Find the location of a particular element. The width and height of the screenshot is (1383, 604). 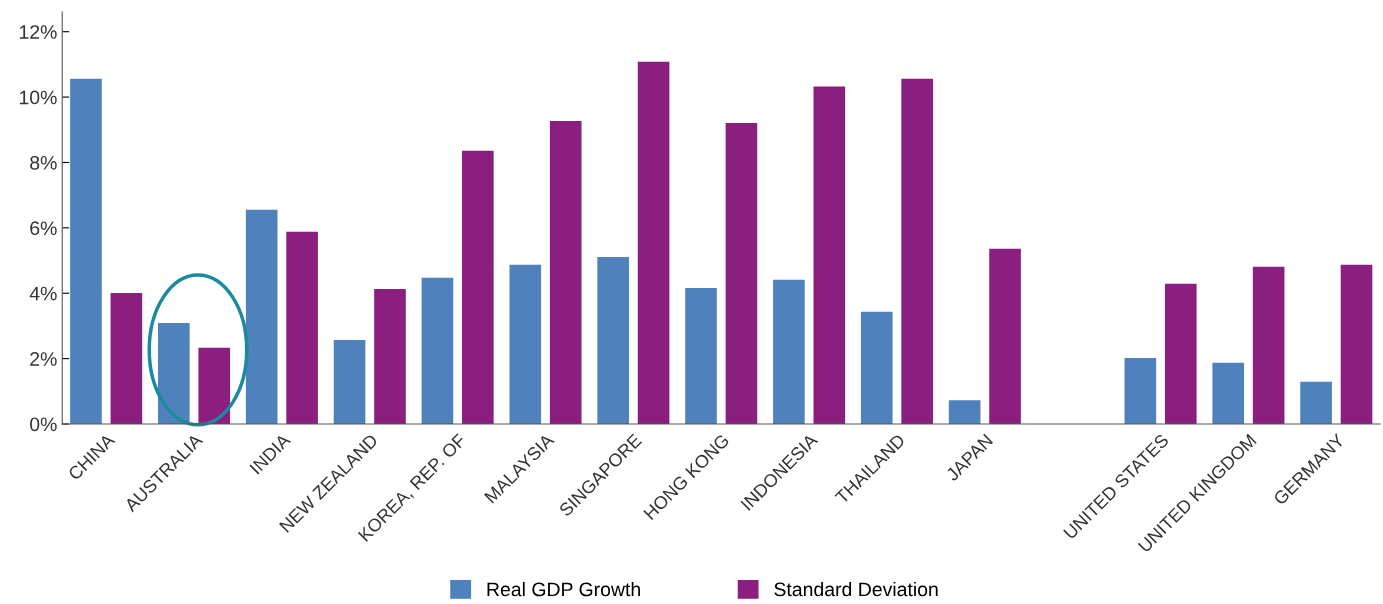

y-tick-label: 4% is located at coordinates (43, 293).